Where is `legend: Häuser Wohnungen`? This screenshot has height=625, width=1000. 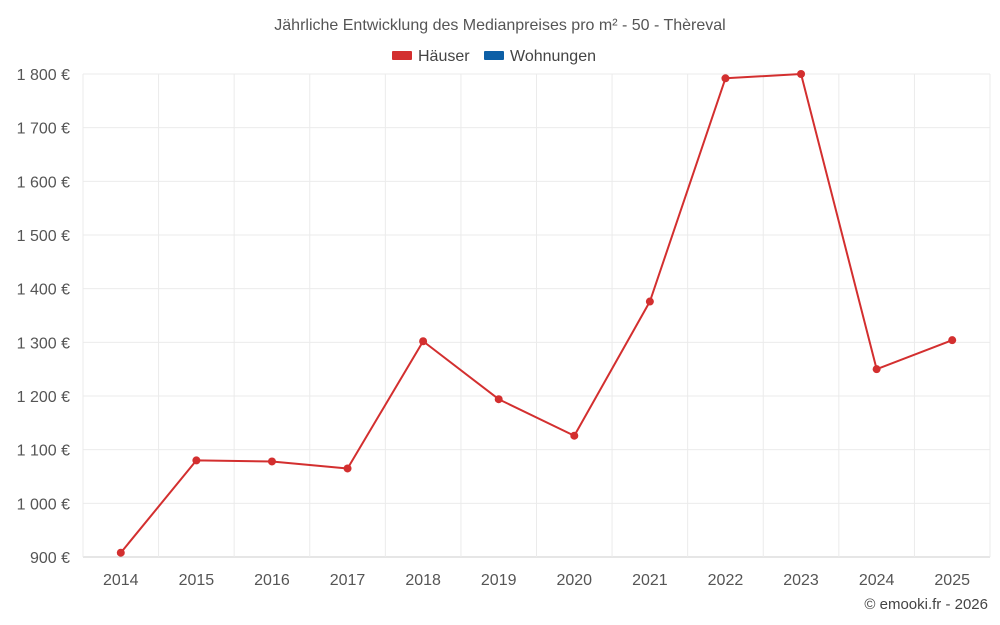 legend: Häuser Wohnungen is located at coordinates (494, 56).